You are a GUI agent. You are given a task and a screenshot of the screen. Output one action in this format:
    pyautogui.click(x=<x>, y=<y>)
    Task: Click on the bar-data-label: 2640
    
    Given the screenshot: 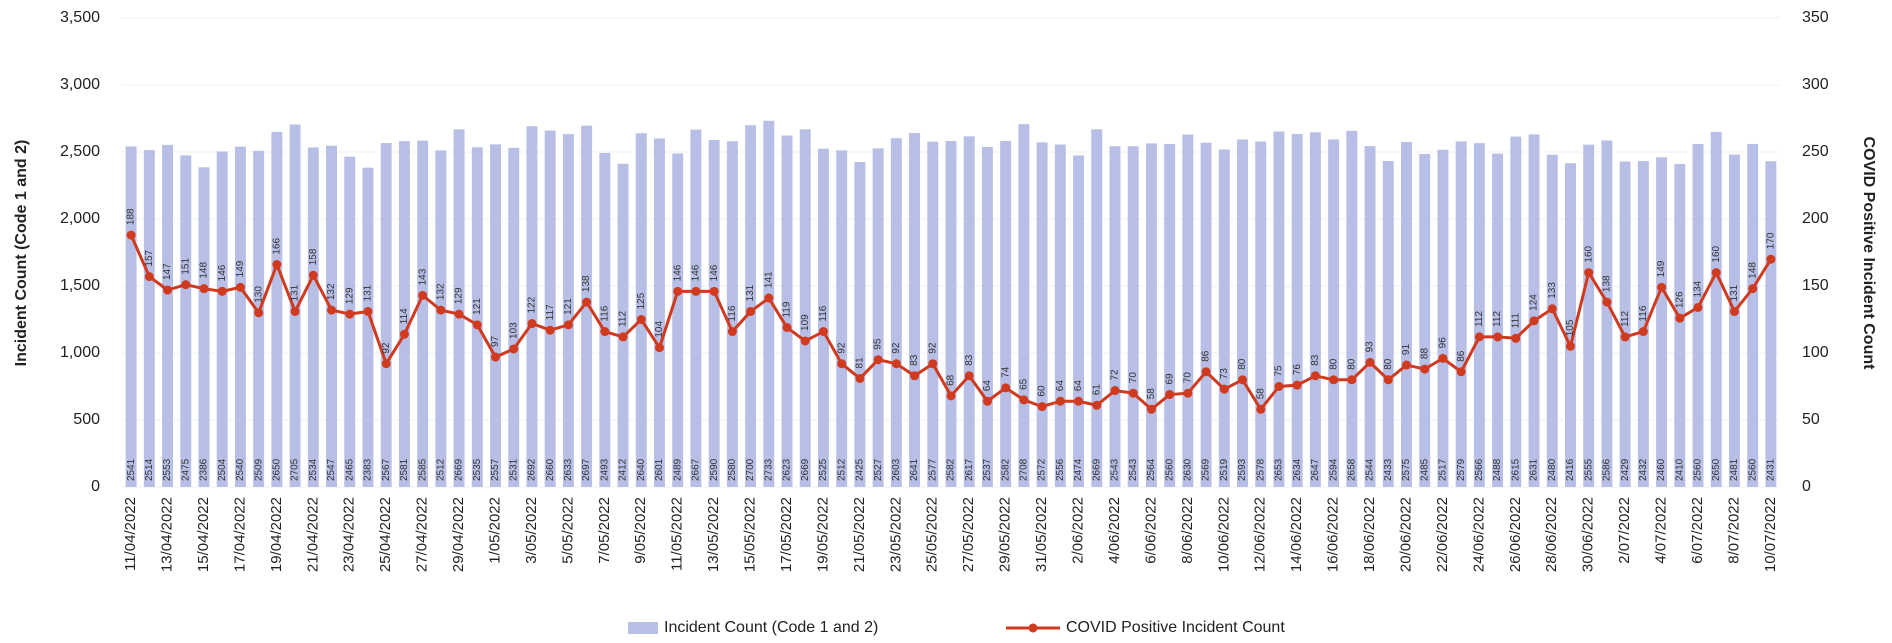 What is the action you would take?
    pyautogui.click(x=641, y=469)
    